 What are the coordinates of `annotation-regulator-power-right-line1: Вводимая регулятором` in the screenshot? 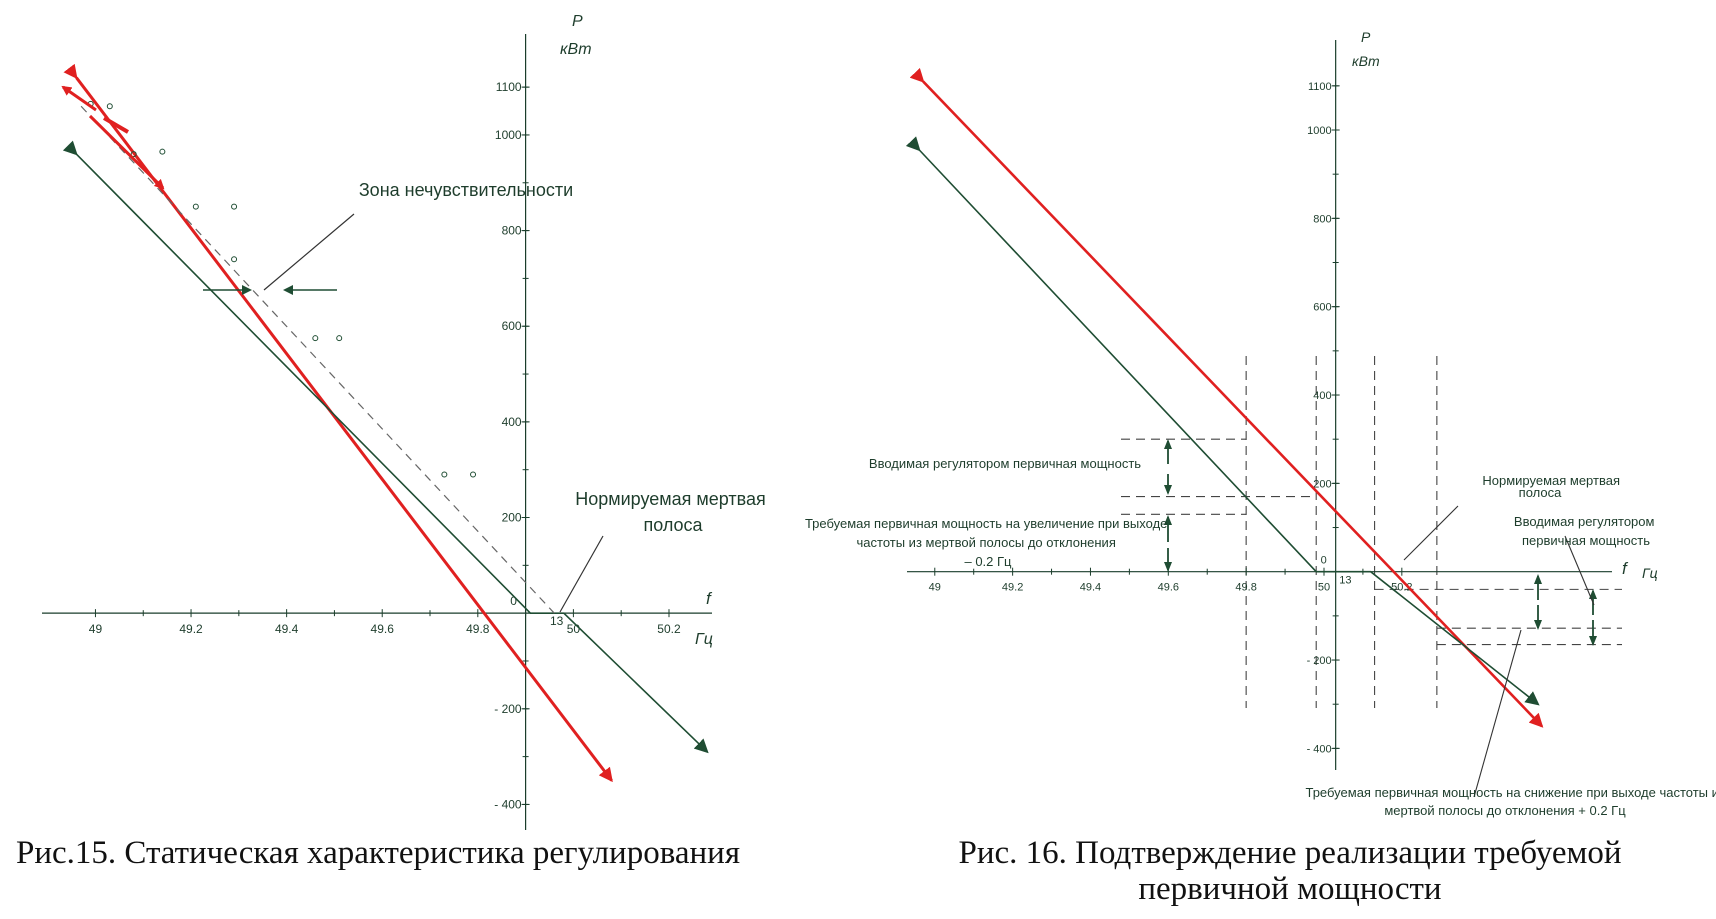 It's located at (1584, 521).